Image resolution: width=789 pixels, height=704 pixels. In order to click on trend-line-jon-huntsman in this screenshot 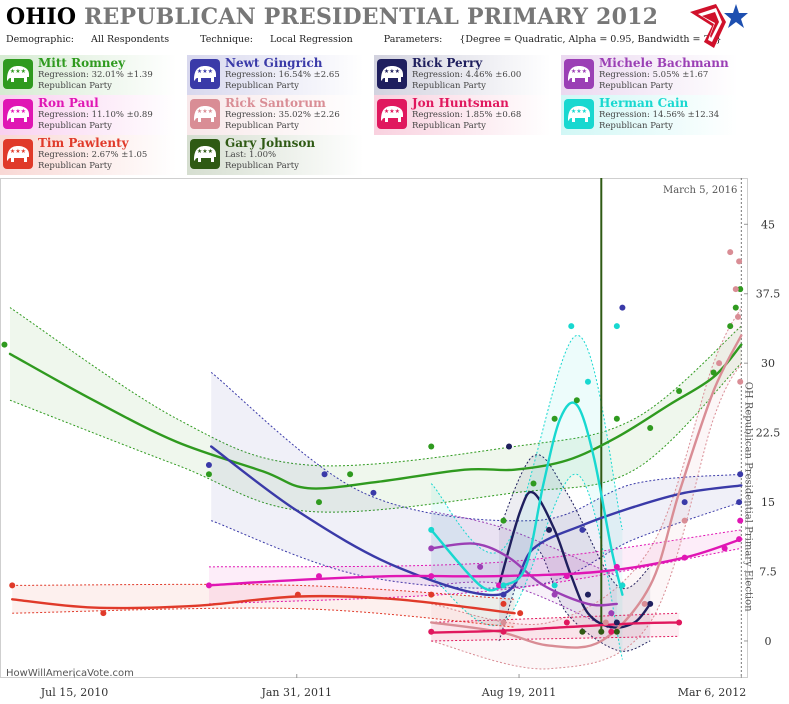, I will do `click(555, 627)`.